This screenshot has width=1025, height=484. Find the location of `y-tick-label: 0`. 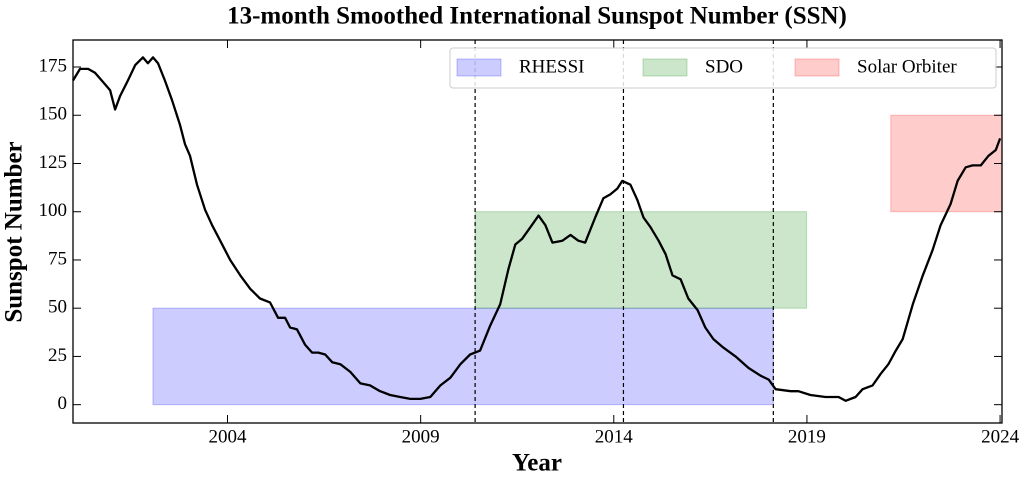

y-tick-label: 0 is located at coordinates (63, 403).